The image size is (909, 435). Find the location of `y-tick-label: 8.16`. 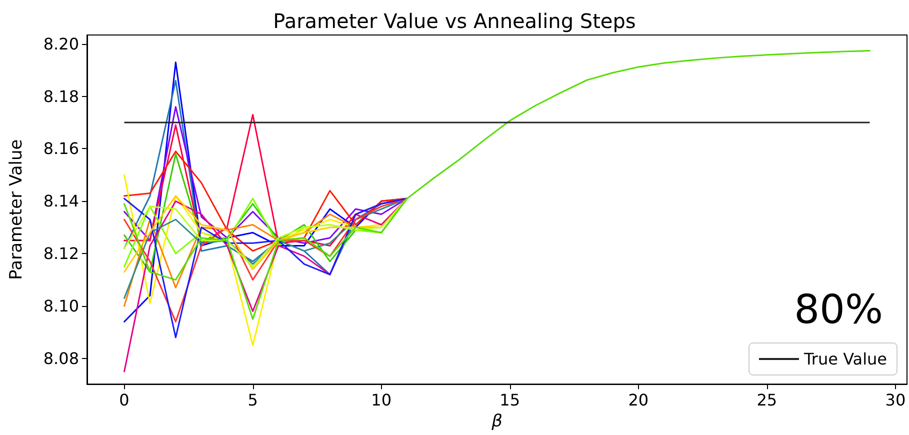

y-tick-label: 8.16 is located at coordinates (61, 148).